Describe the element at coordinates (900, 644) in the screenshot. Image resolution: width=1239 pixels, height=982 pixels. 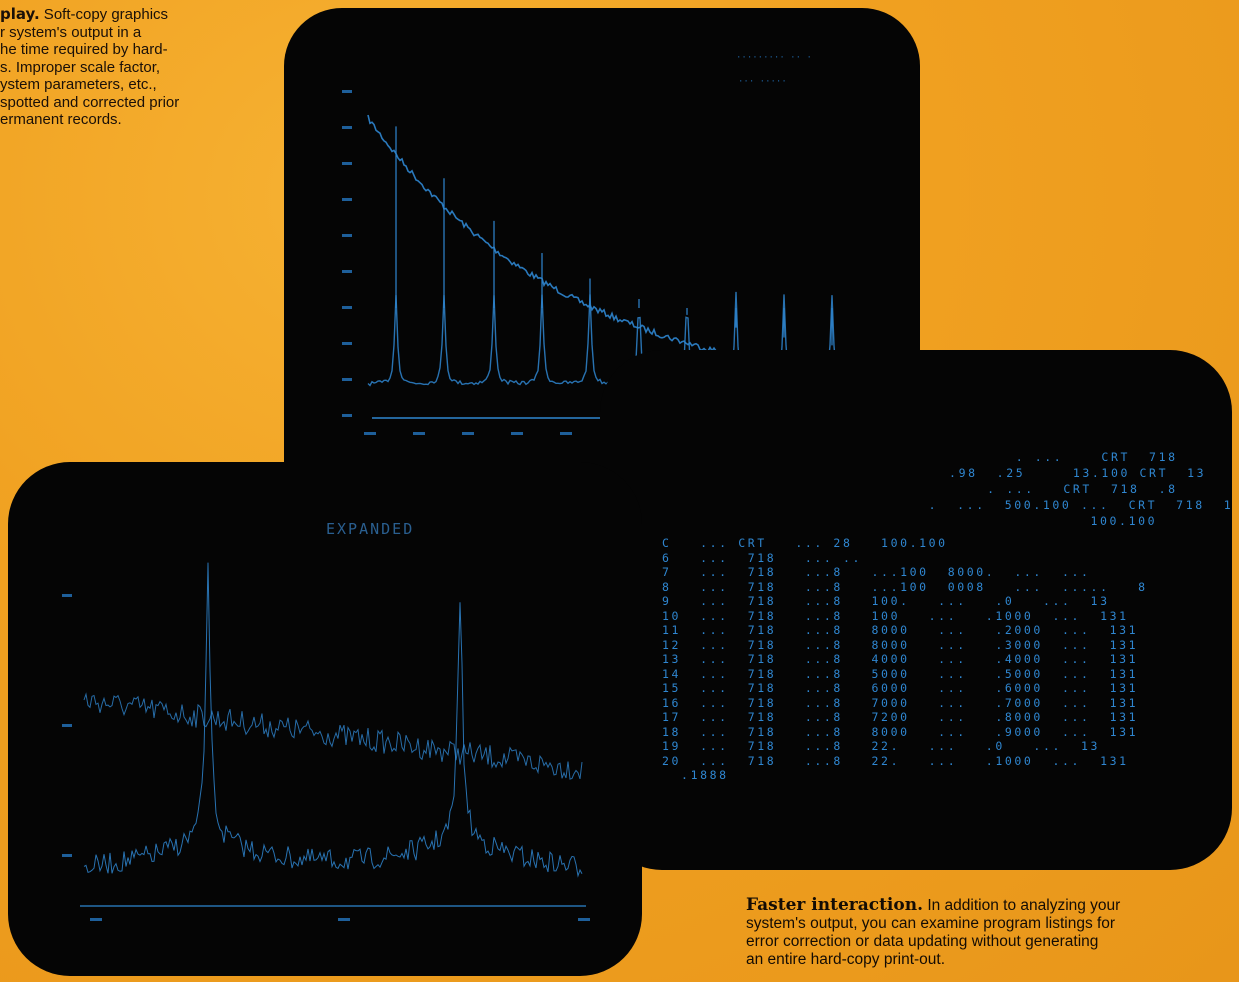
I see `listing-line: 12 ... 718 ...8 8000 ... .3000 ... 131` at that location.